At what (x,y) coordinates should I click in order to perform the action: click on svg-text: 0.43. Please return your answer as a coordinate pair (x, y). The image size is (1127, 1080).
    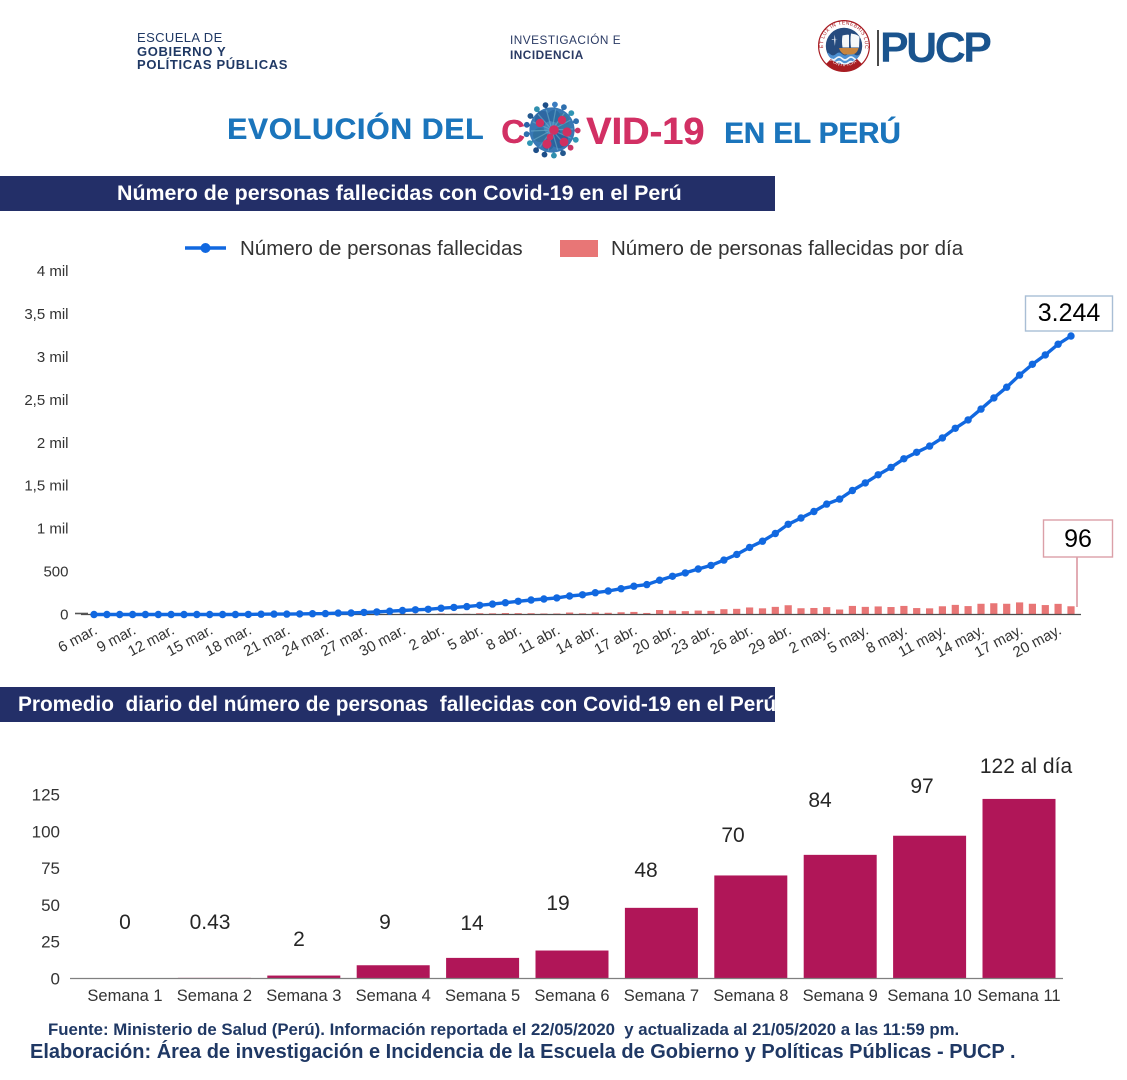
    Looking at the image, I should click on (210, 922).